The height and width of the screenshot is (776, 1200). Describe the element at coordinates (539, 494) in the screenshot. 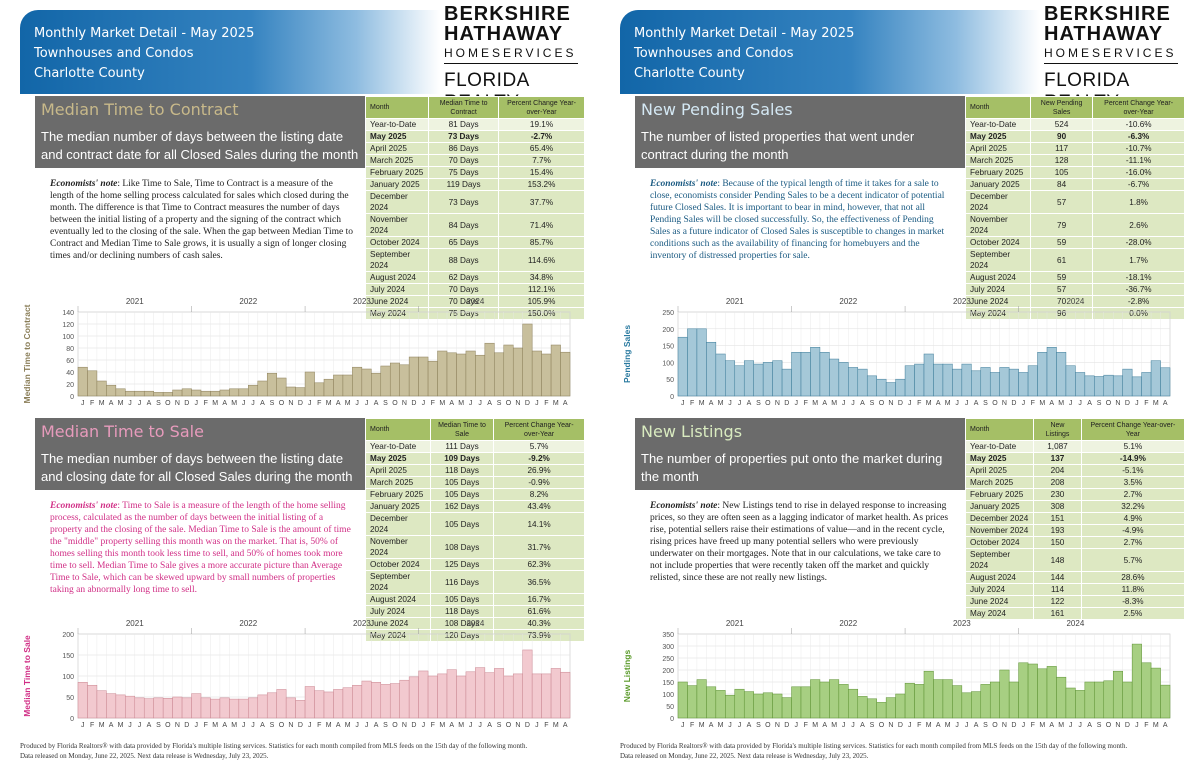

I see `row-percent-change: 8.2%` at that location.